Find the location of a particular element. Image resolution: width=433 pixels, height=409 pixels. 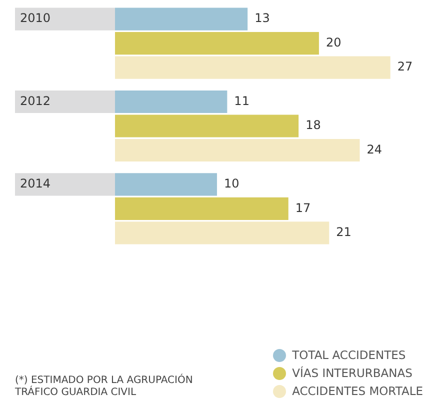

data-label: 11 is located at coordinates (242, 101).